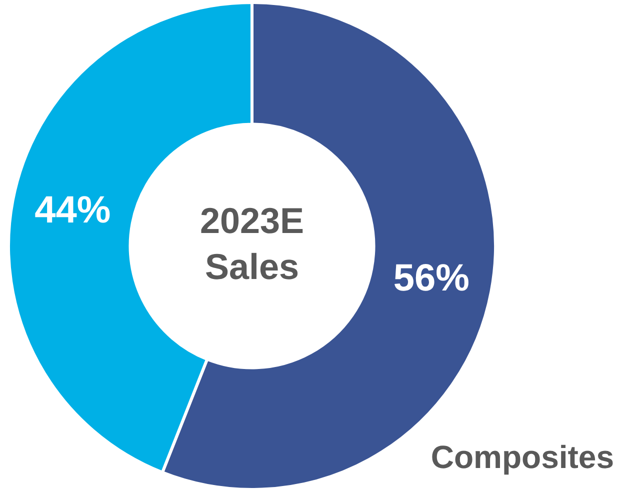 The width and height of the screenshot is (620, 491). What do you see at coordinates (431, 279) in the screenshot?
I see `data-label: 56%` at bounding box center [431, 279].